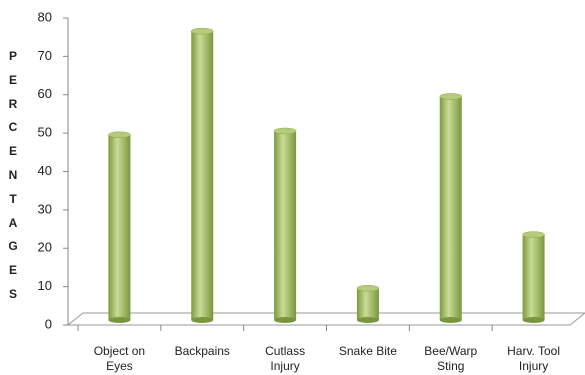 Image resolution: width=585 pixels, height=375 pixels. What do you see at coordinates (45, 285) in the screenshot?
I see `y-tick-label: 10` at bounding box center [45, 285].